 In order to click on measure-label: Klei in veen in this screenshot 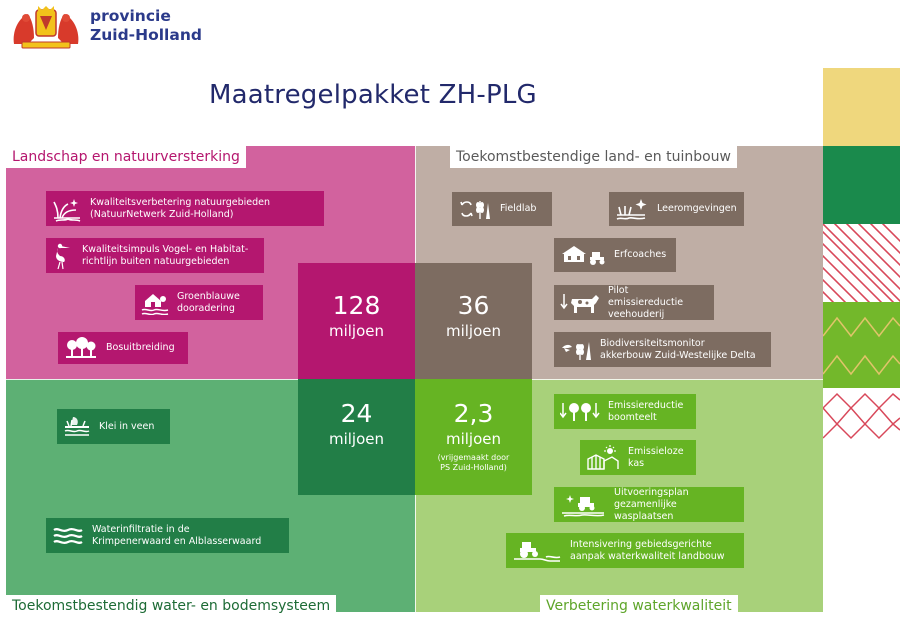, I will do `click(127, 426)`.